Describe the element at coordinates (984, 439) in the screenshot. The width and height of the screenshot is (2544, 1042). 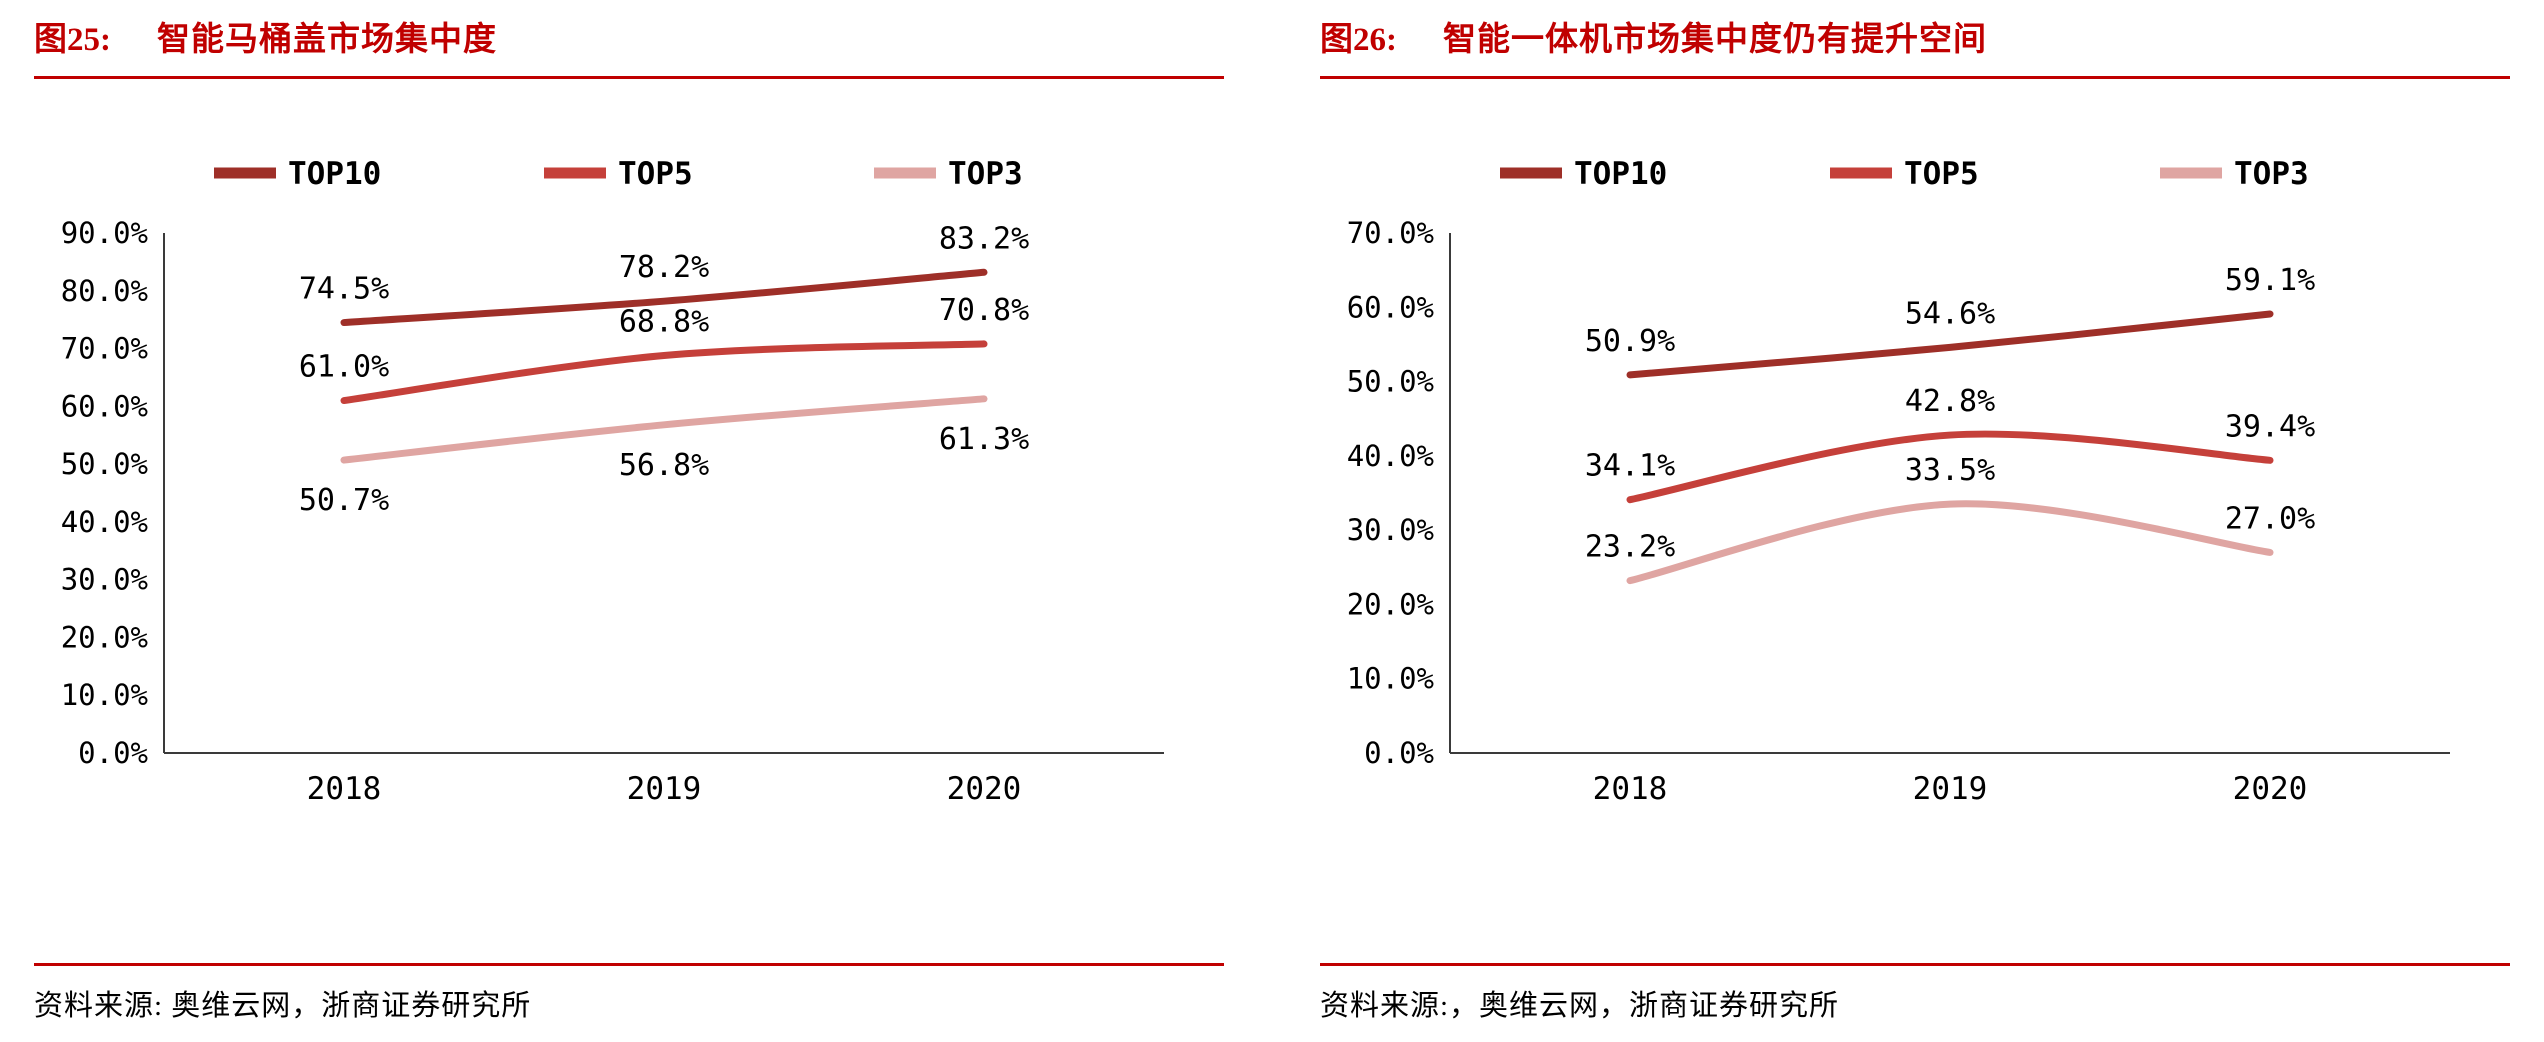
I see `data-label: 61.3%` at that location.